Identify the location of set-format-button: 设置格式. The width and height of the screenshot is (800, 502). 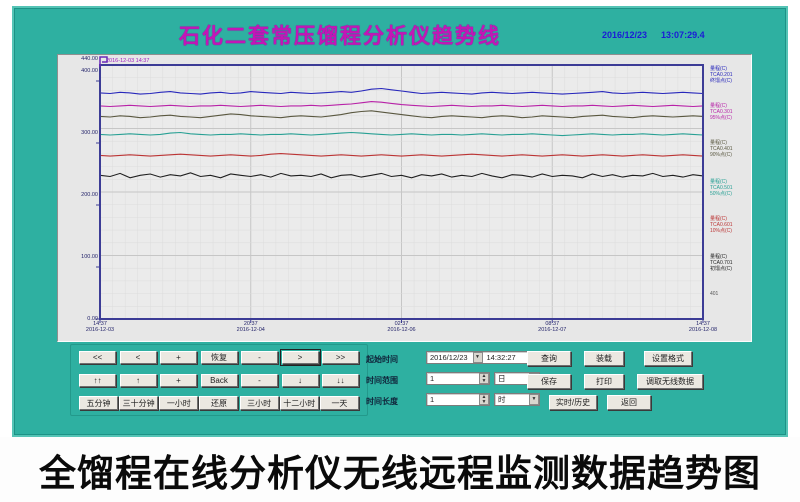
(668, 358).